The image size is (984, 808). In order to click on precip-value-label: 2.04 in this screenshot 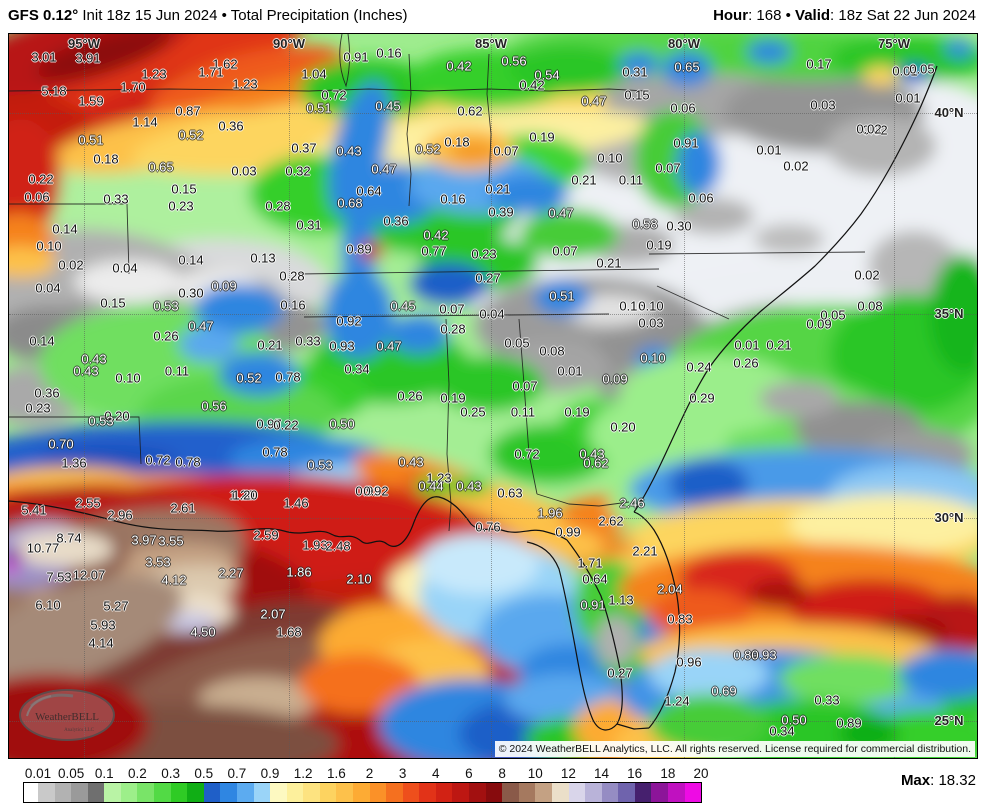, I will do `click(670, 589)`.